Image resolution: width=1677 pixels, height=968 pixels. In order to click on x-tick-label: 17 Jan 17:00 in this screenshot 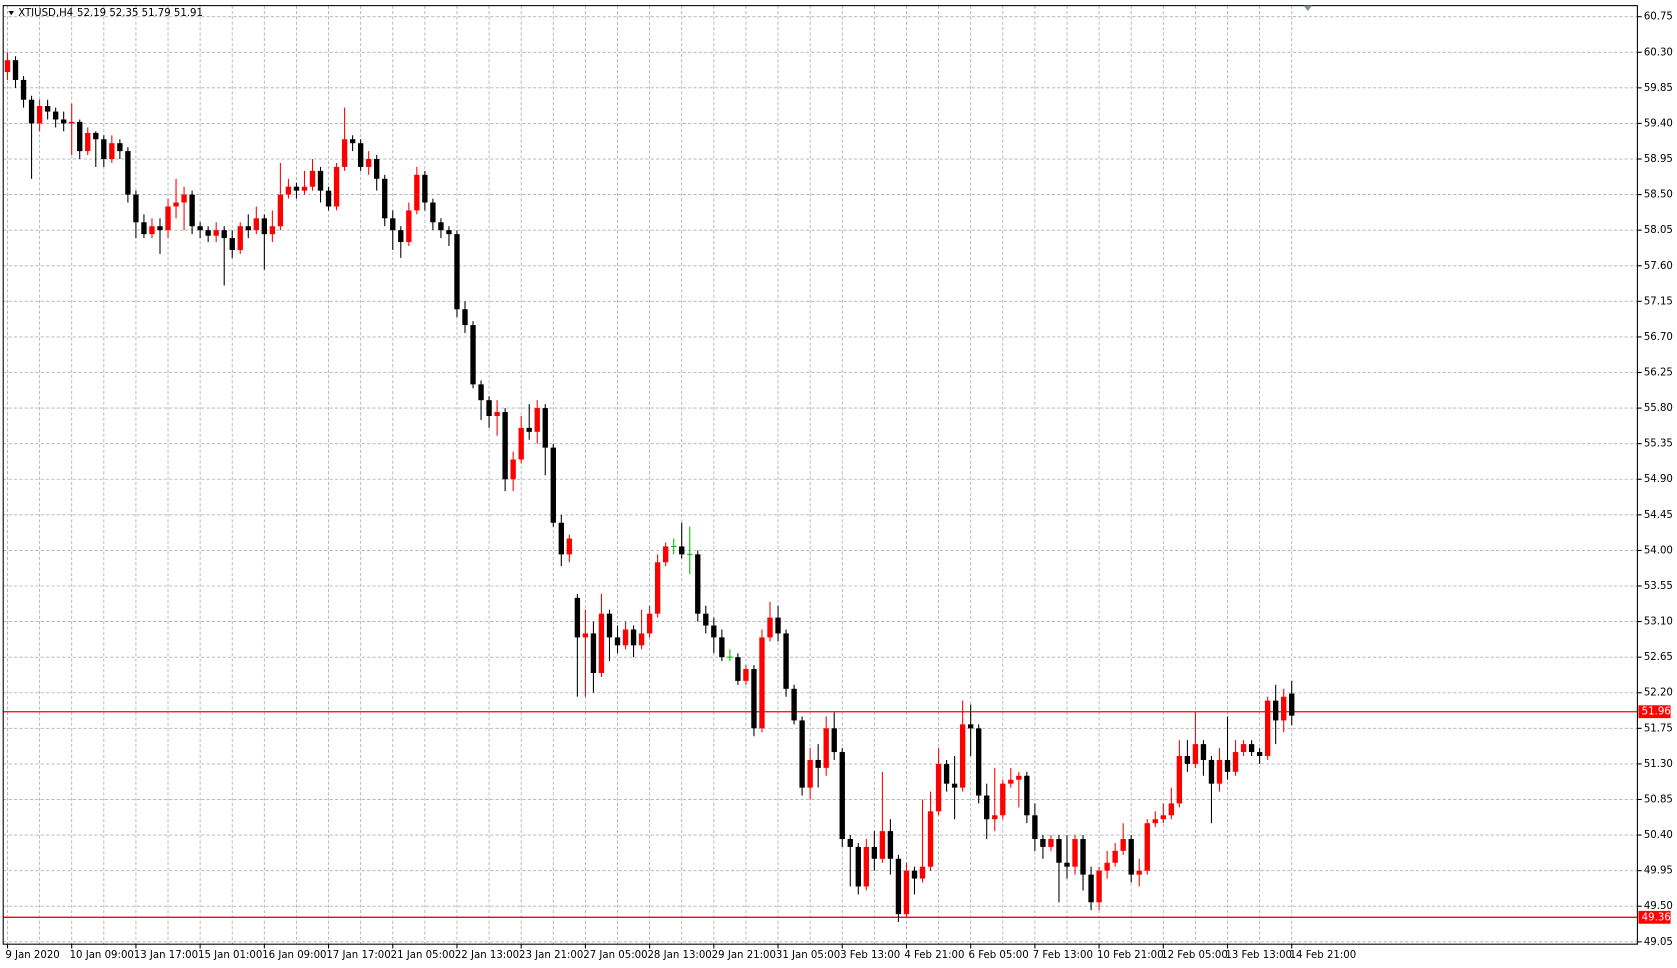, I will do `click(358, 955)`.